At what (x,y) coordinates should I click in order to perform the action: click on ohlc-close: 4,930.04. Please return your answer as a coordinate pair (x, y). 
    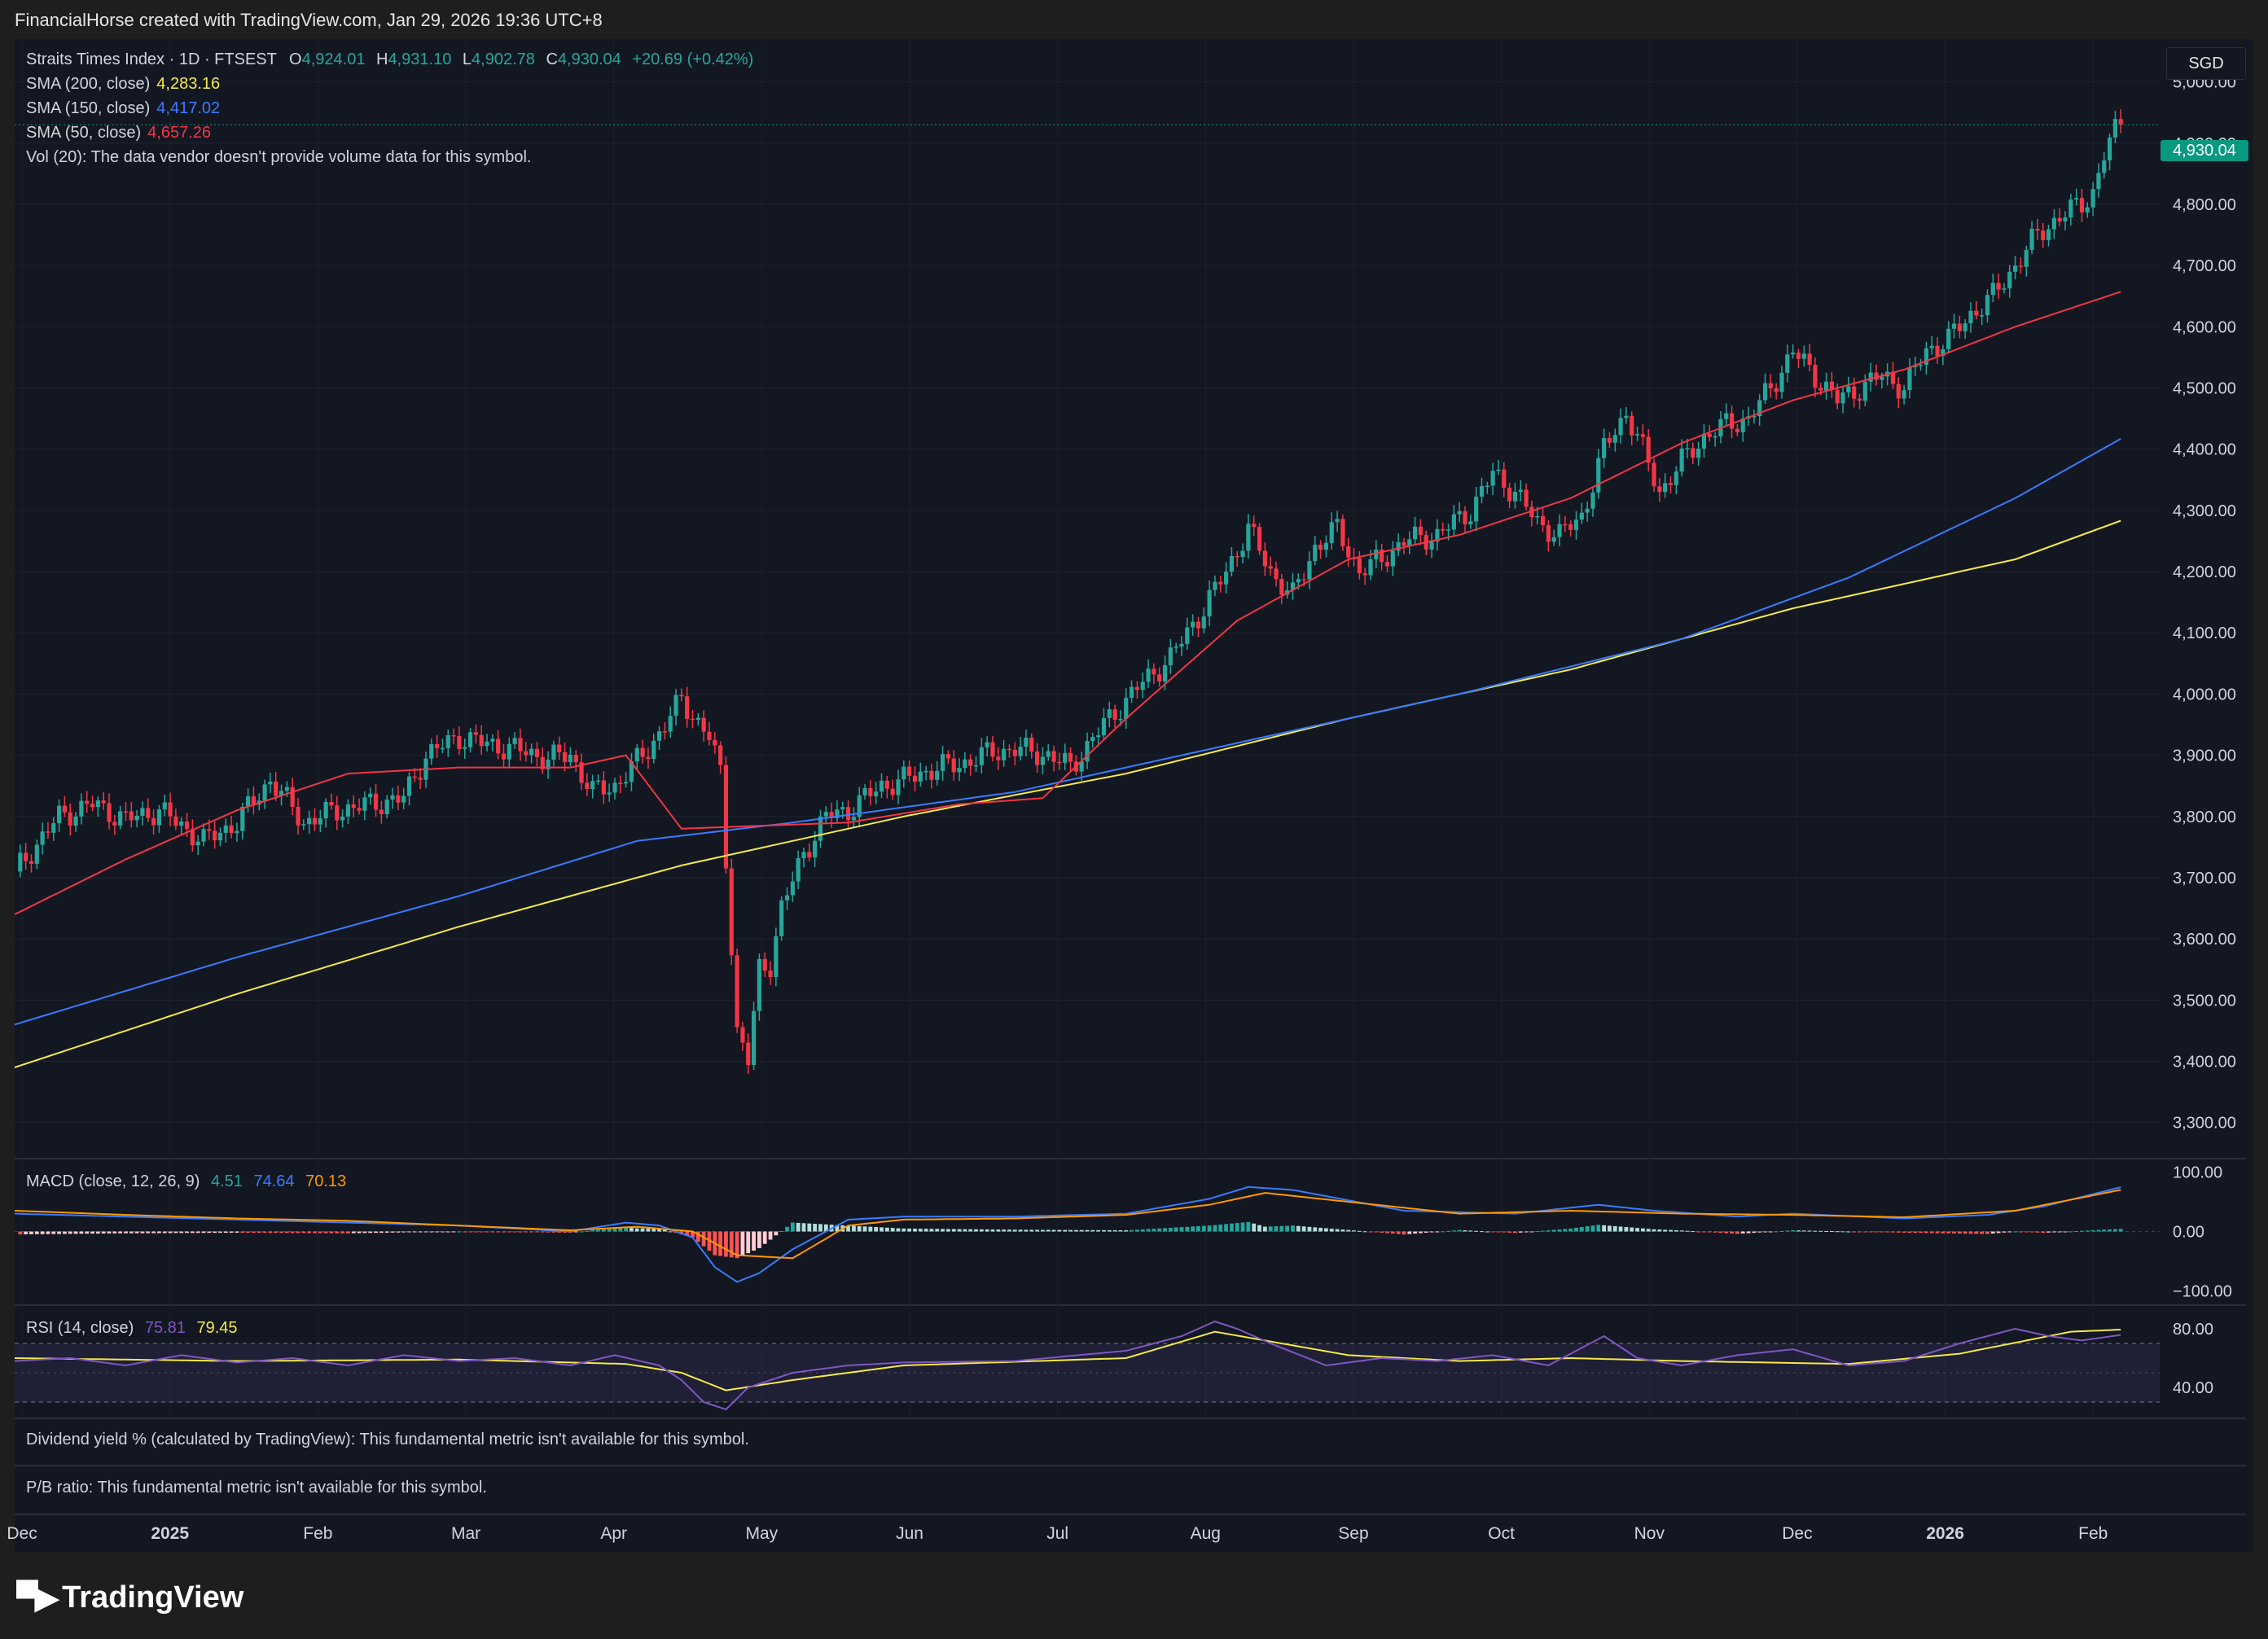
    Looking at the image, I should click on (589, 59).